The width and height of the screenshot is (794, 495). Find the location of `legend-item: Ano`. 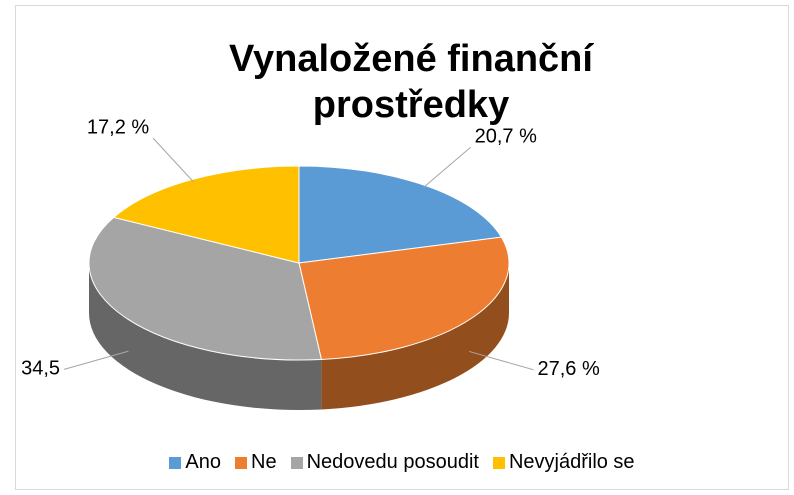

legend-item: Ano is located at coordinates (195, 462).